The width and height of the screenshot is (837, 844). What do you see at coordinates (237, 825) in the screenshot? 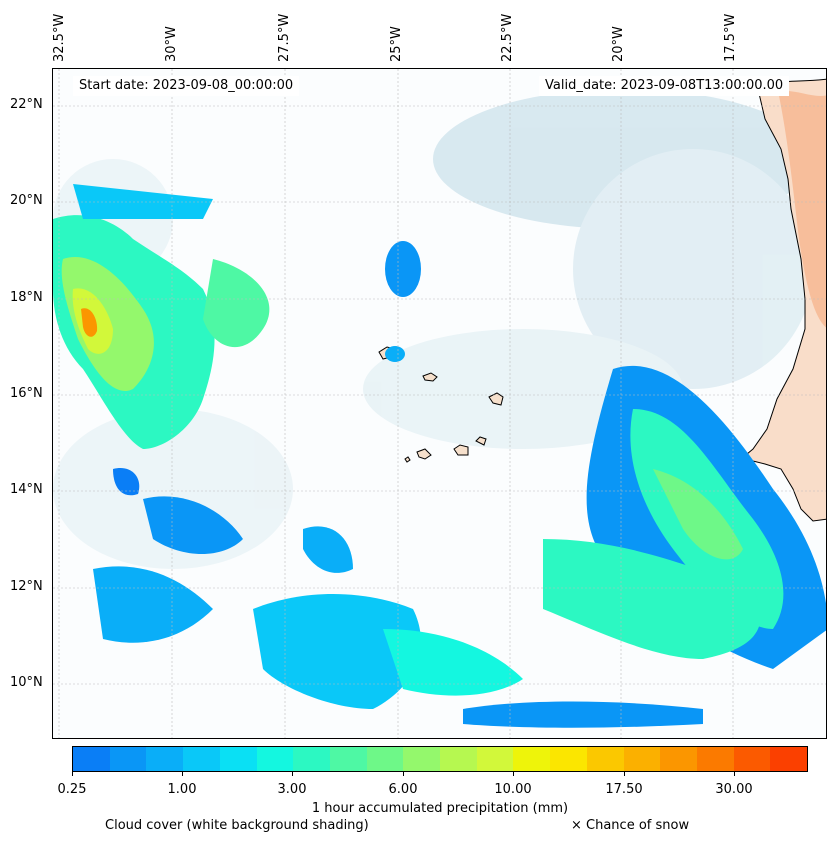
I see `cloud-cover-legend: Cloud cover (white background shading)` at bounding box center [237, 825].